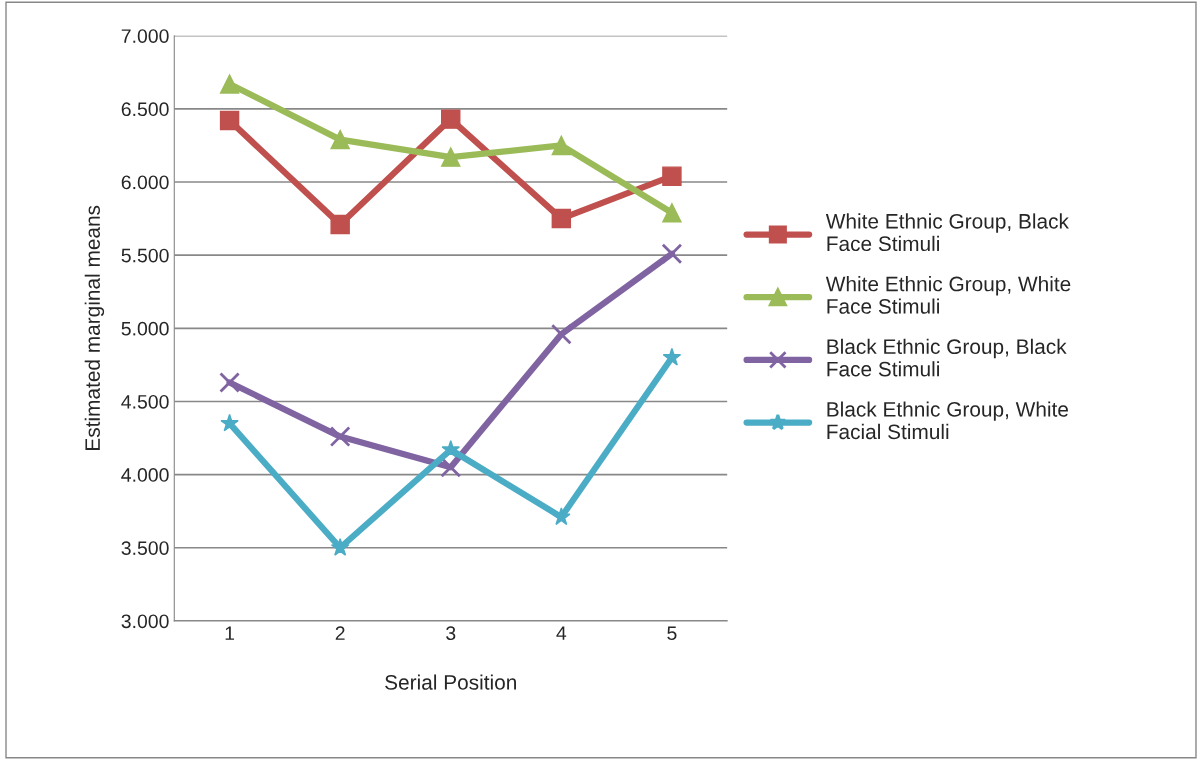  I want to click on x-tick-label: 2, so click(340, 633).